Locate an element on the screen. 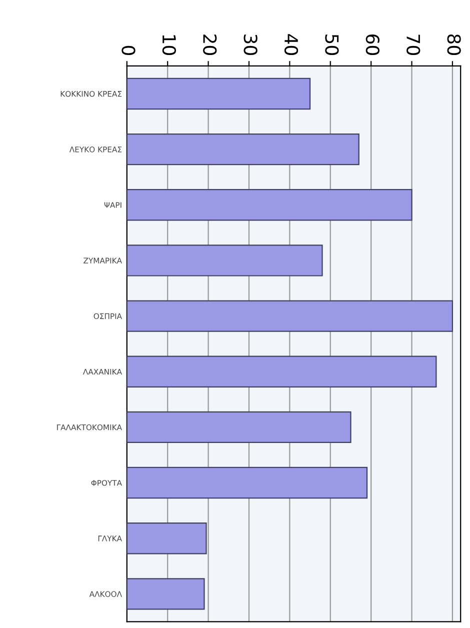 This screenshot has width=470, height=628. x-tick-label: 10 is located at coordinates (169, 45).